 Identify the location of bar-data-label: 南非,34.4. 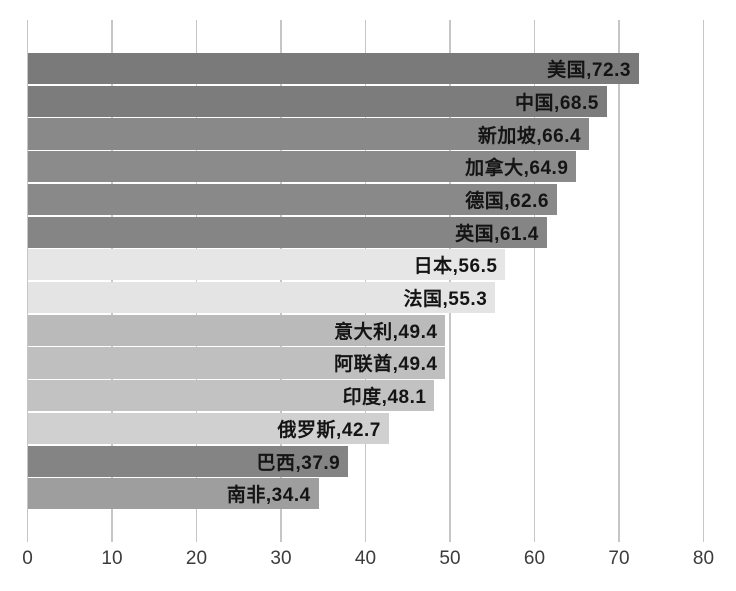
(268, 496).